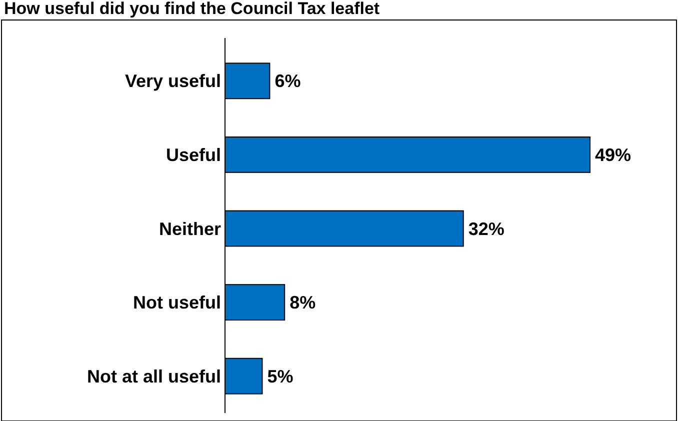 This screenshot has height=421, width=678. I want to click on data-label: 49%, so click(613, 155).